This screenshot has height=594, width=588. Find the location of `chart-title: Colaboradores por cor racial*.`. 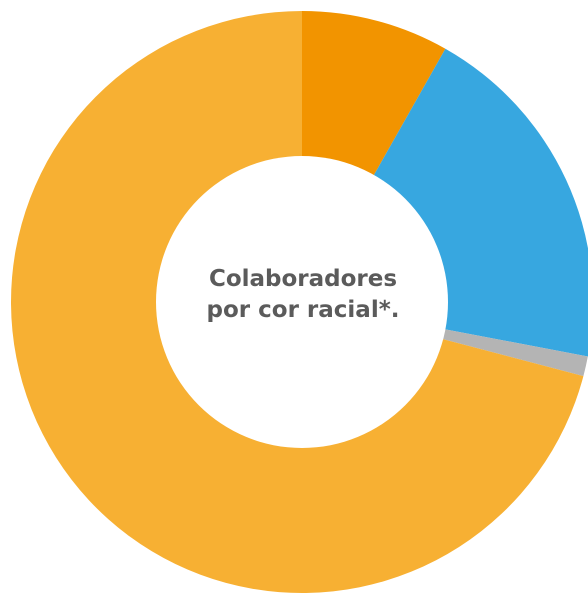

chart-title: Colaboradores por cor racial*. is located at coordinates (303, 295).